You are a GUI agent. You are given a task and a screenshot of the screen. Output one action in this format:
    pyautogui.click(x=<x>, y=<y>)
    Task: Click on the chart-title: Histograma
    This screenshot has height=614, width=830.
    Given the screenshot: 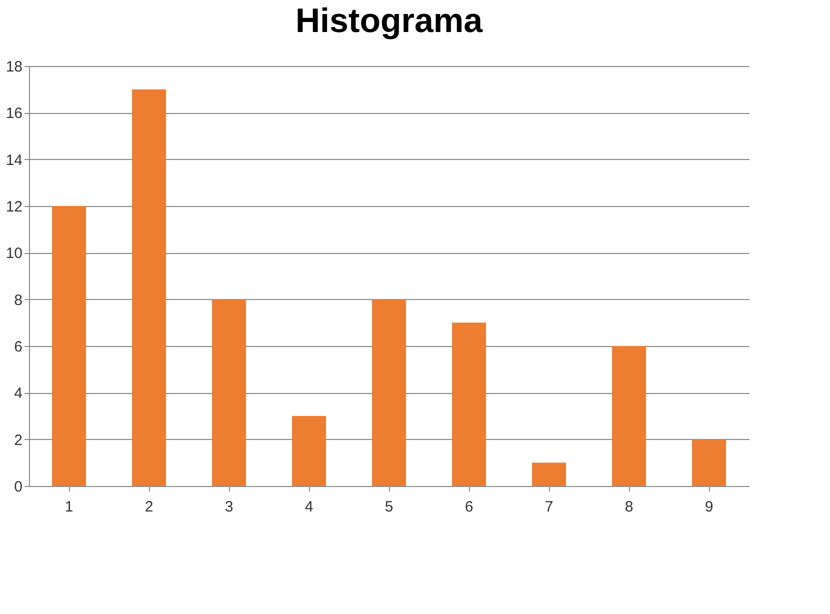 What is the action you would take?
    pyautogui.click(x=389, y=21)
    